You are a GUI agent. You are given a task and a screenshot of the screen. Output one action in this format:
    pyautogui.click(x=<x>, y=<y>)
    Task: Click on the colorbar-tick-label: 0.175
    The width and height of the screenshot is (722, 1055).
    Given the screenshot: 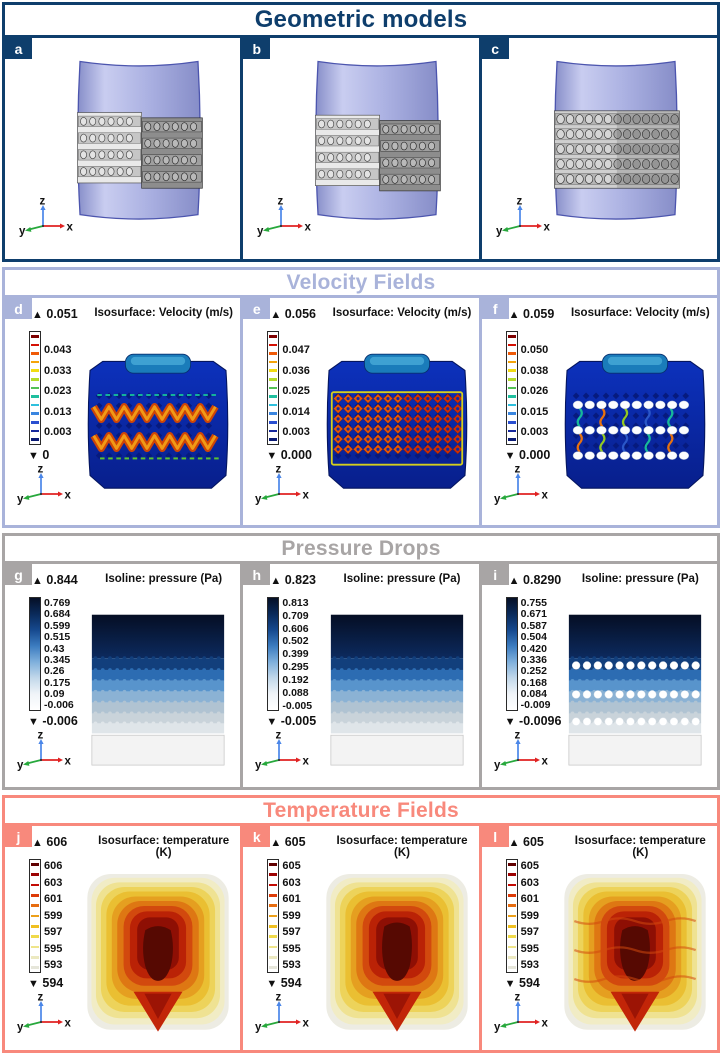 What is the action you would take?
    pyautogui.click(x=57, y=682)
    